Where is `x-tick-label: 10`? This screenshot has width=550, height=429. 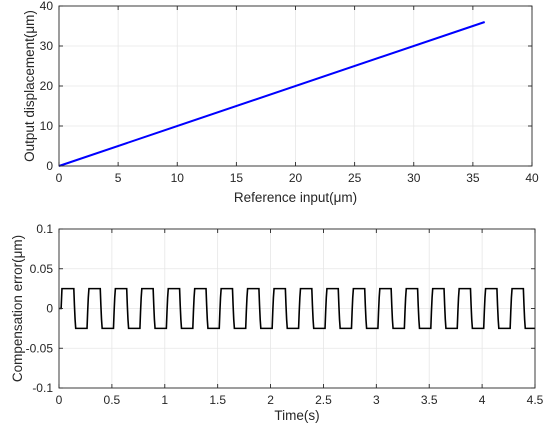 x-tick-label: 10 is located at coordinates (178, 178).